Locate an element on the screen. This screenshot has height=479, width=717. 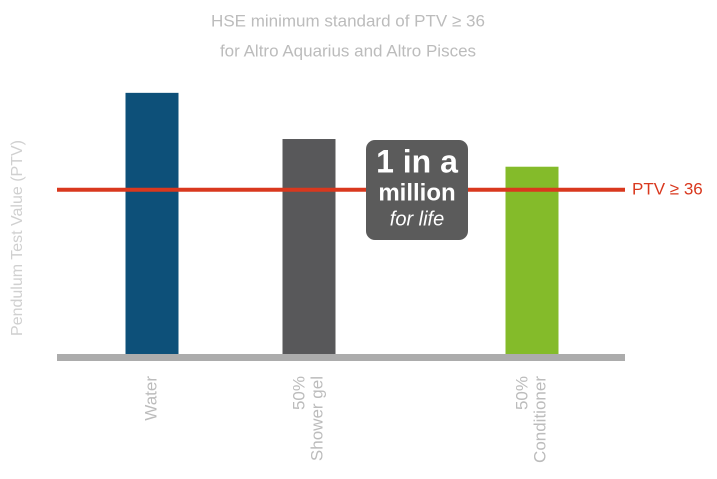
logo-text: for life is located at coordinates (417, 219).